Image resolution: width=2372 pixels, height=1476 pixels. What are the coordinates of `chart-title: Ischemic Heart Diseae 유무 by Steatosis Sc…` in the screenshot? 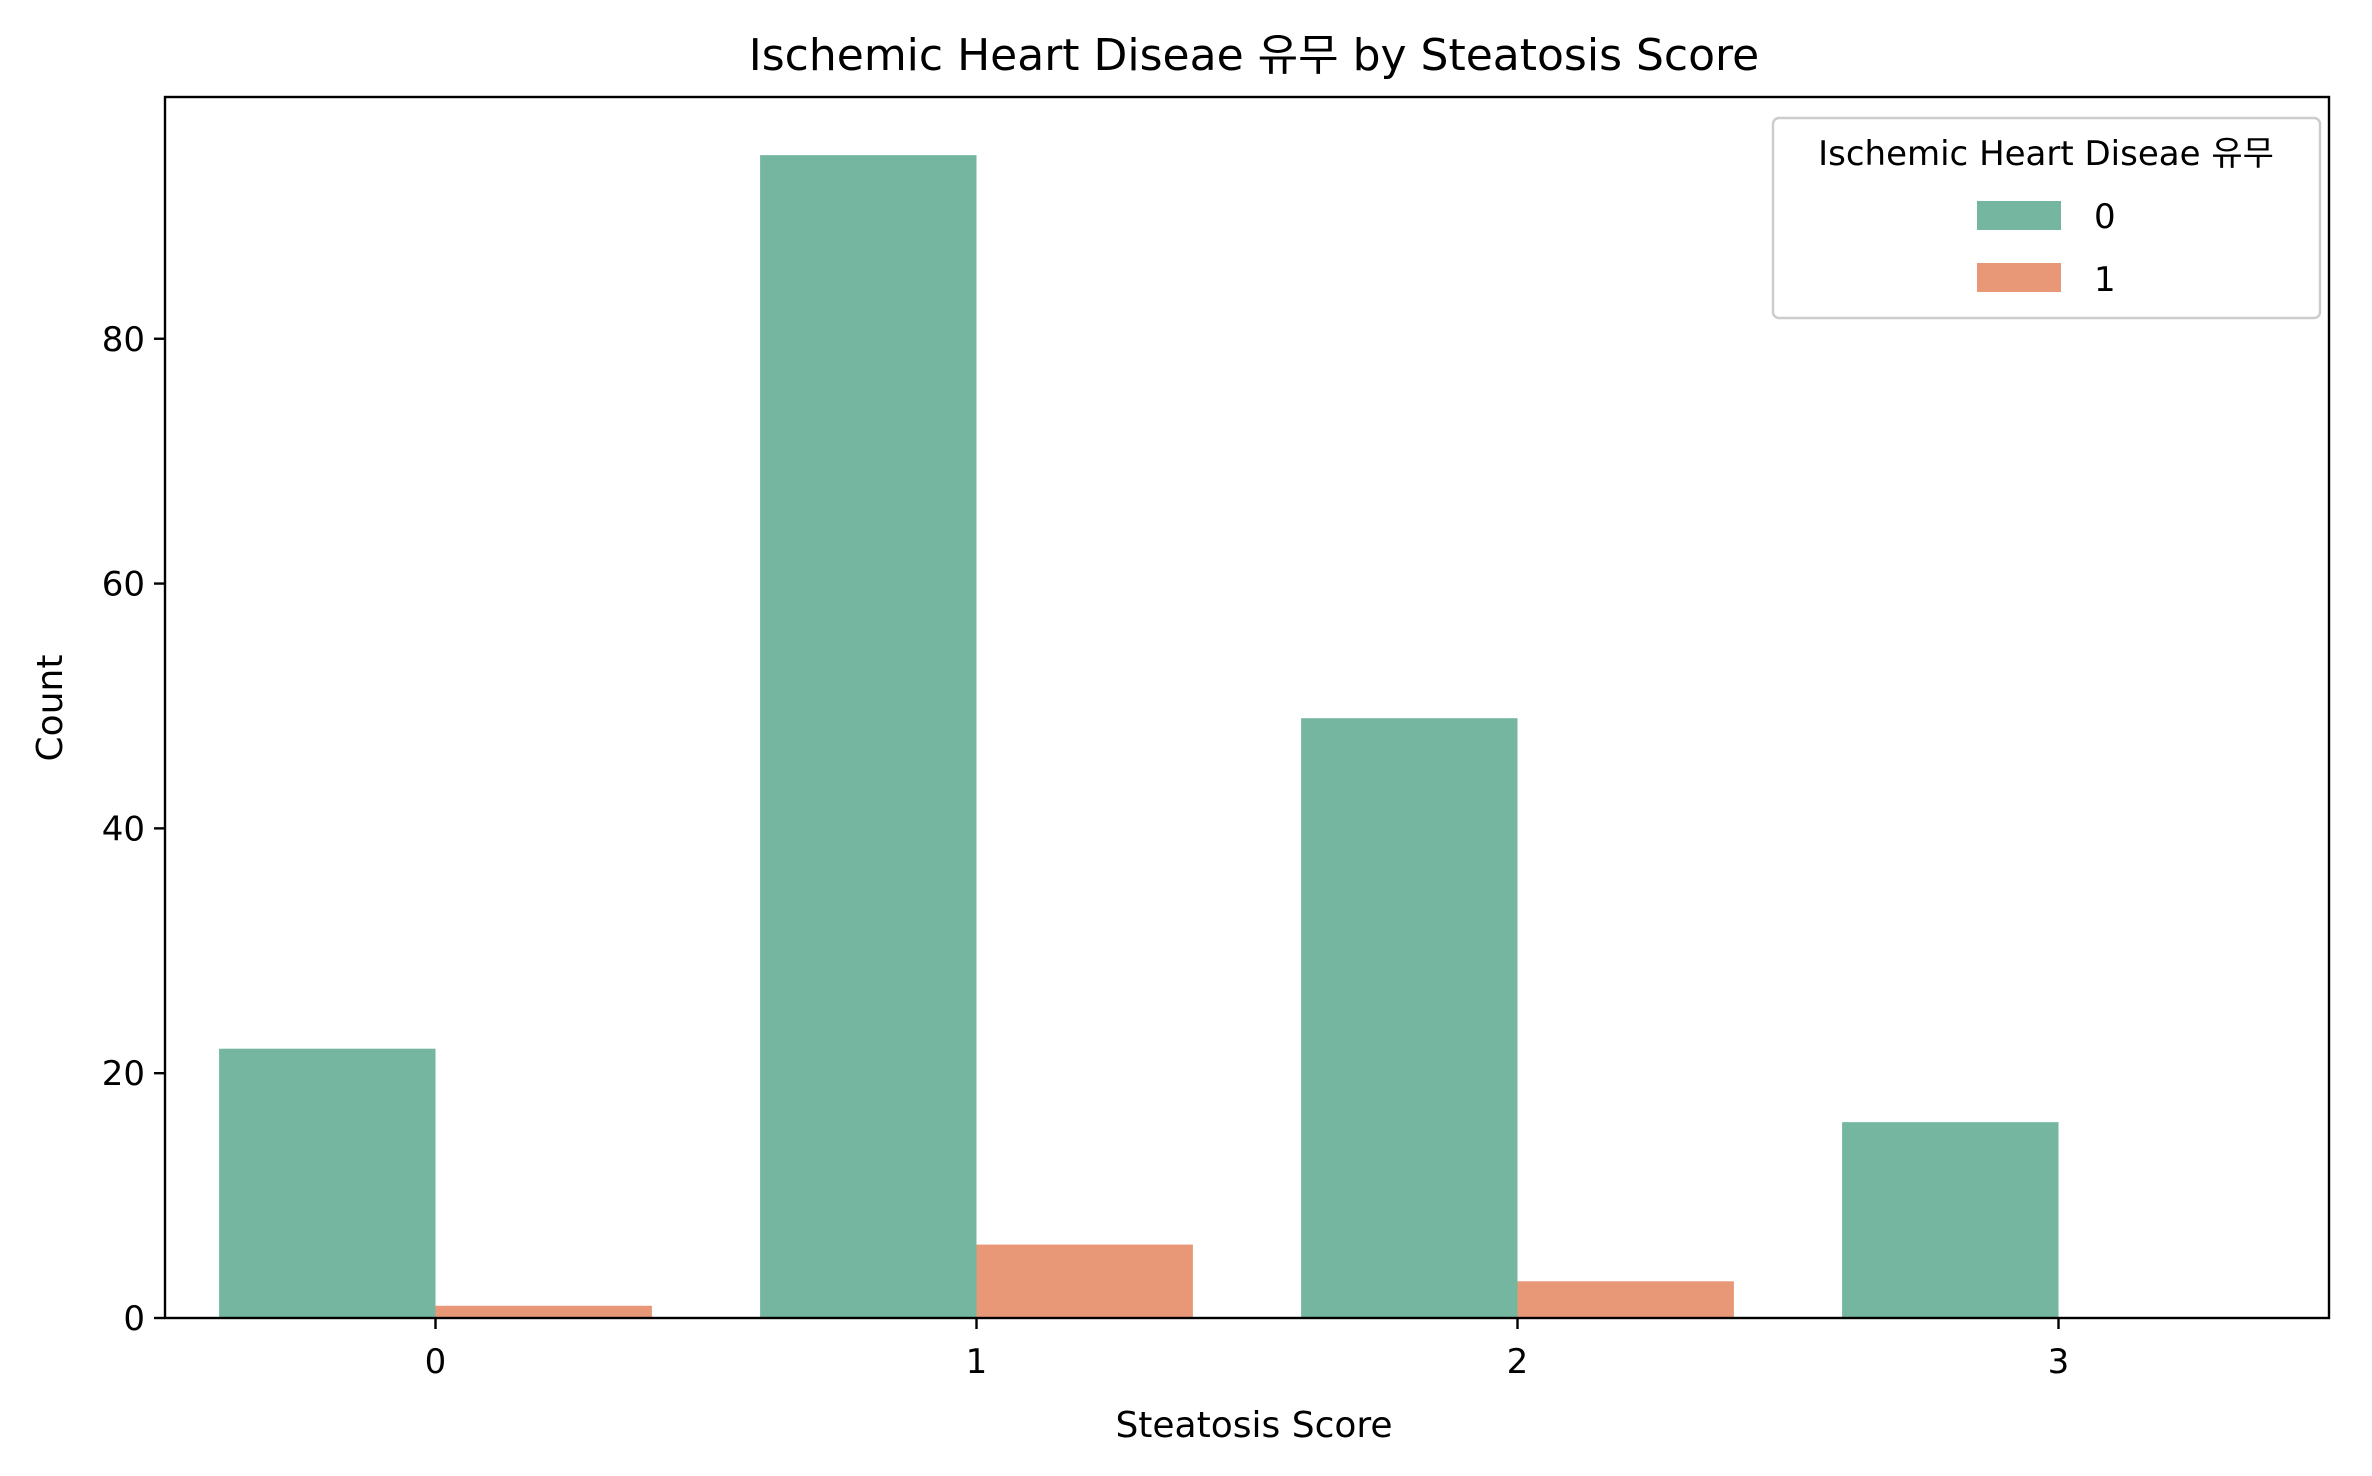 It's located at (1254, 55).